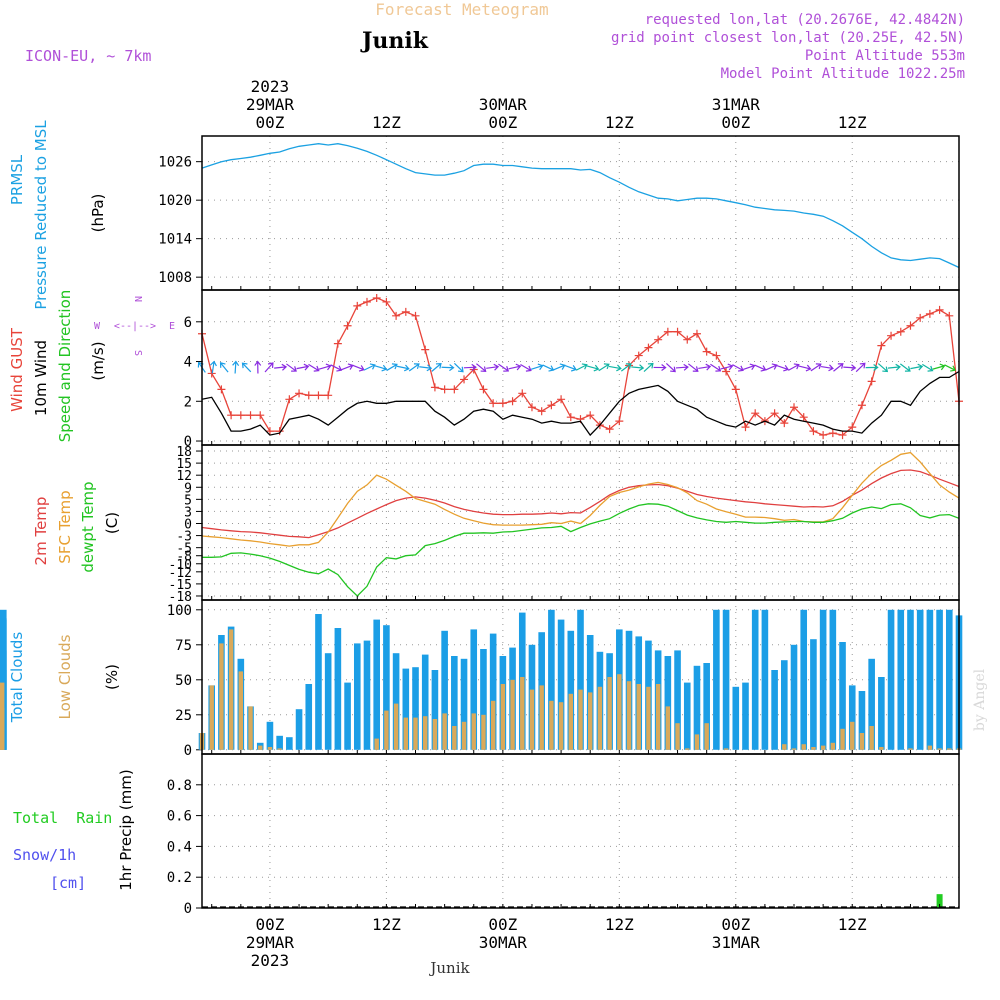 Image resolution: width=1000 pixels, height=1000 pixels. I want to click on compass-west: W, so click(97, 326).